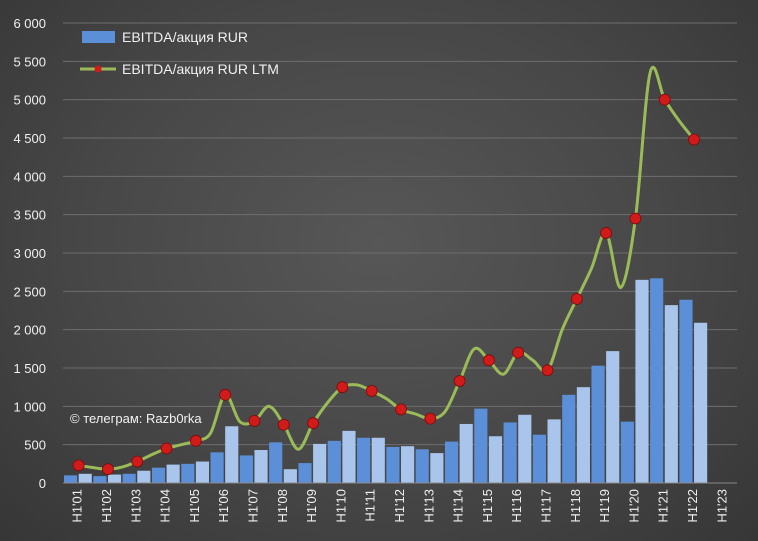 The height and width of the screenshot is (541, 758). Describe the element at coordinates (370, 505) in the screenshot. I see `x-tick-label: H1'11` at that location.